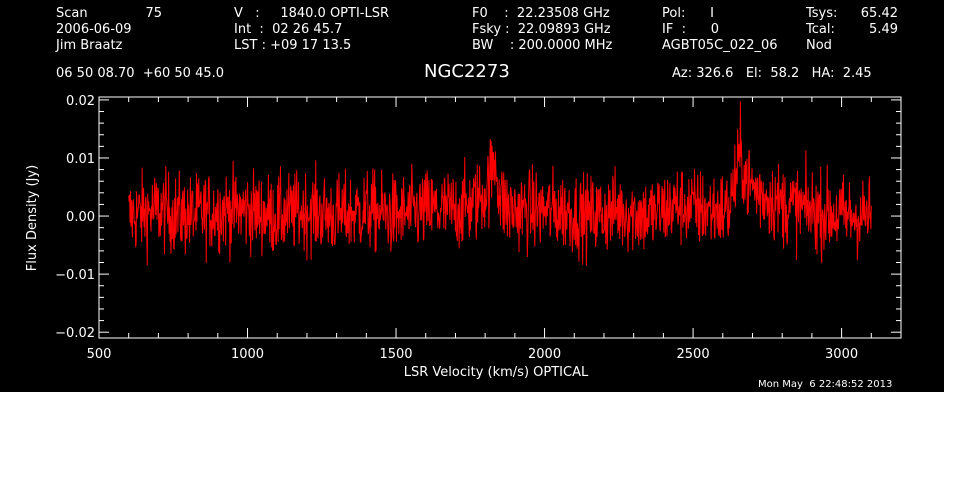 This screenshot has height=490, width=962. Describe the element at coordinates (688, 13) in the screenshot. I see `pol-text: Pol: I` at that location.